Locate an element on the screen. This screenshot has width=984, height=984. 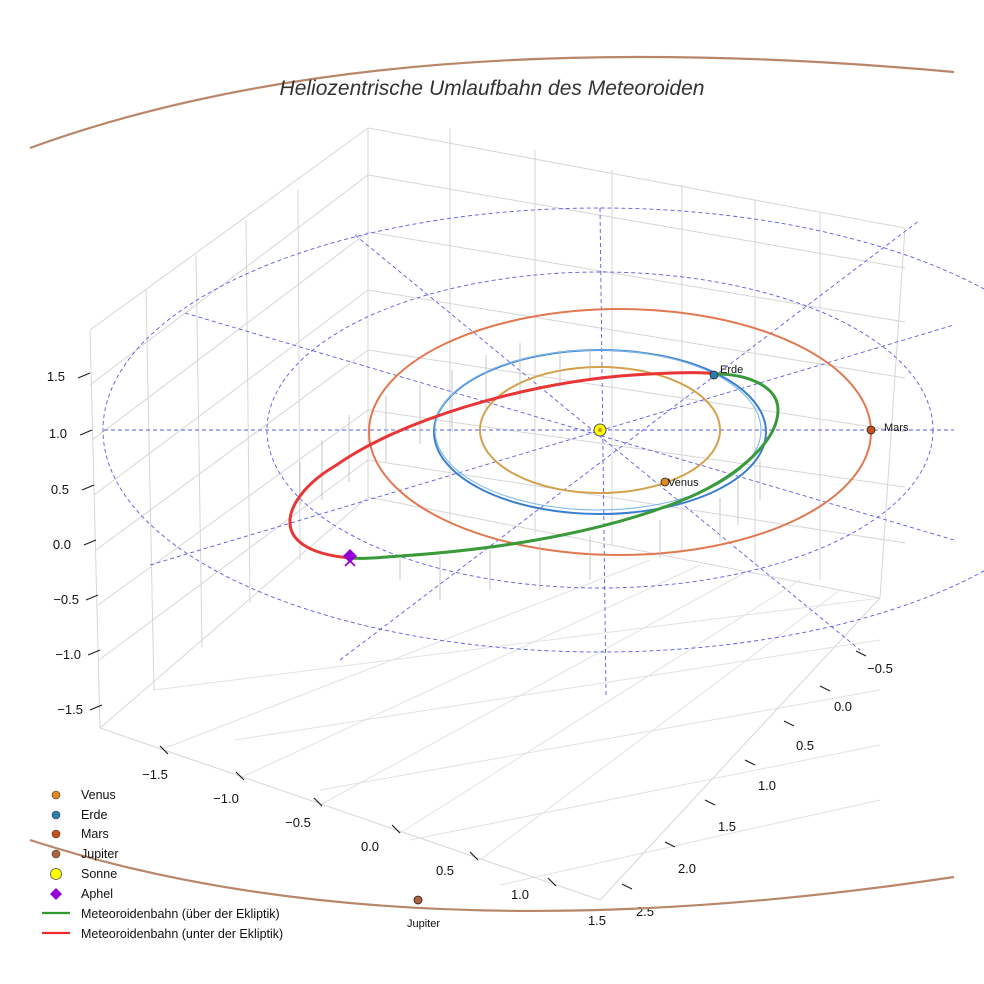
aphel-cross-icon is located at coordinates (350, 561).